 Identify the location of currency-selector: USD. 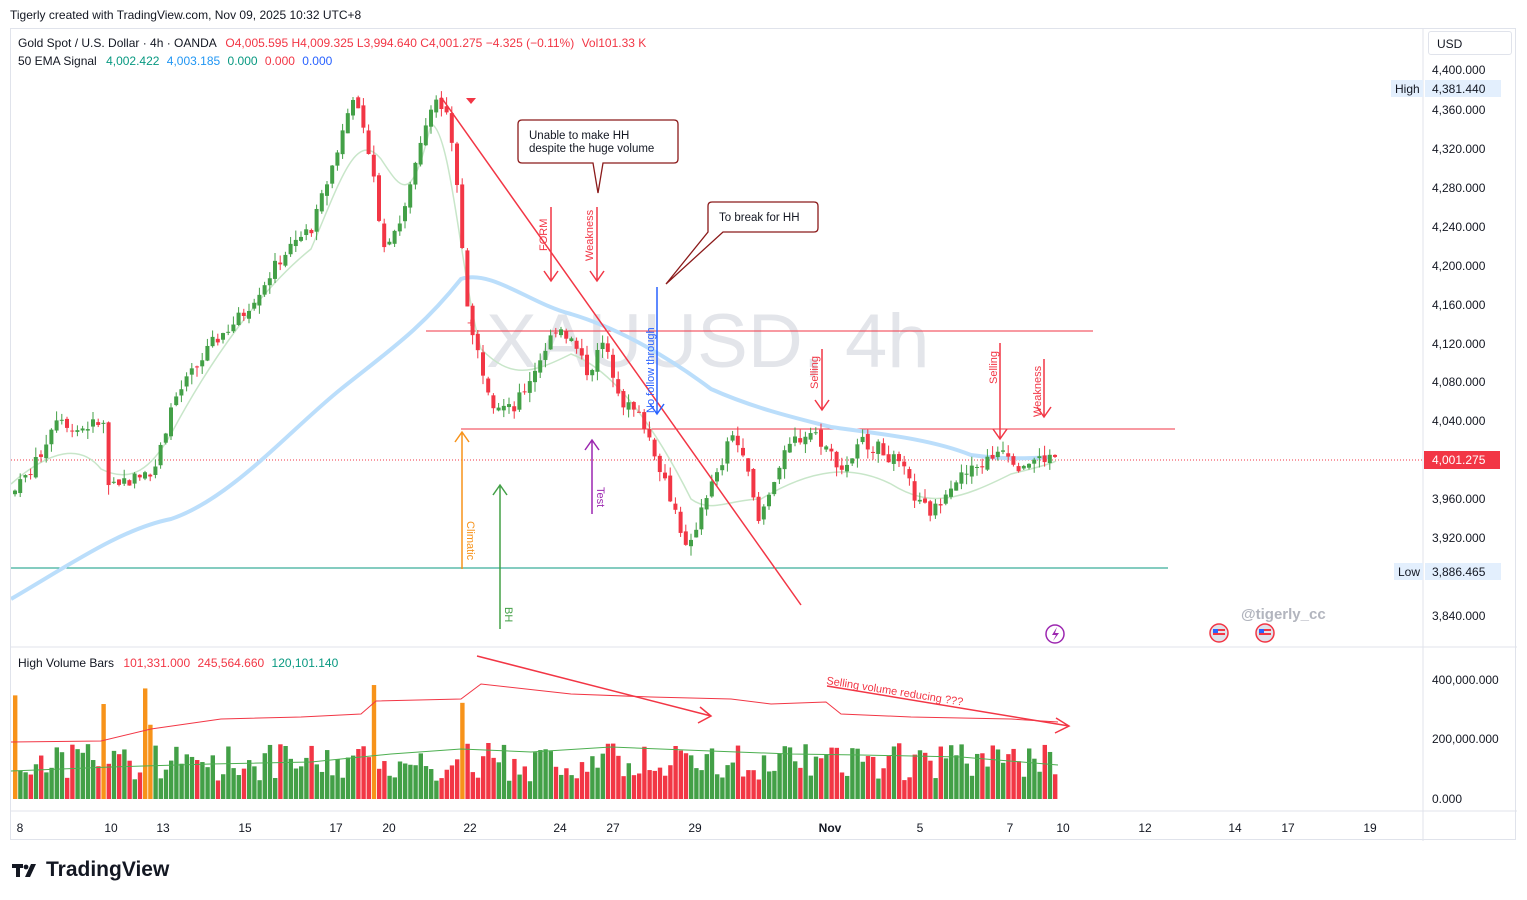
(1470, 43).